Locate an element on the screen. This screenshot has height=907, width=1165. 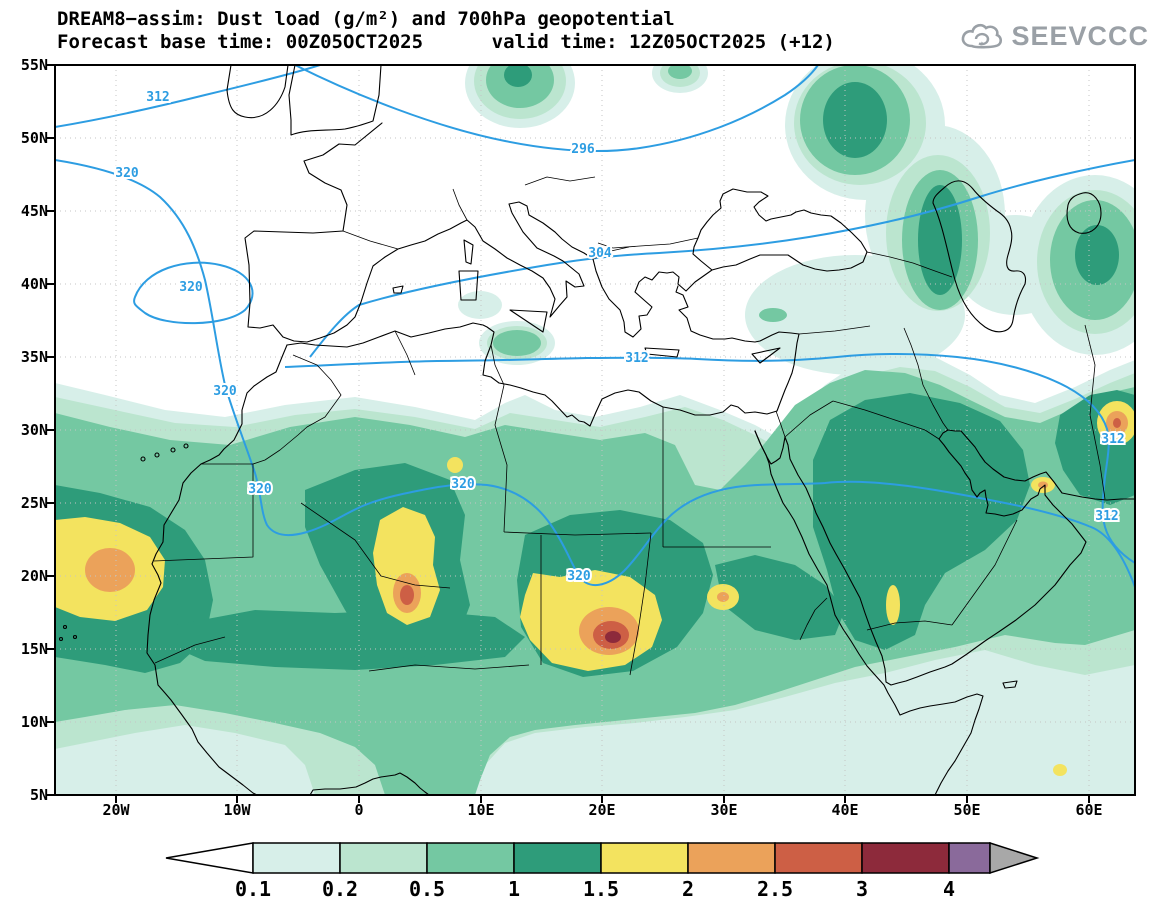
lat-axis-label: 50N is located at coordinates (34, 138).